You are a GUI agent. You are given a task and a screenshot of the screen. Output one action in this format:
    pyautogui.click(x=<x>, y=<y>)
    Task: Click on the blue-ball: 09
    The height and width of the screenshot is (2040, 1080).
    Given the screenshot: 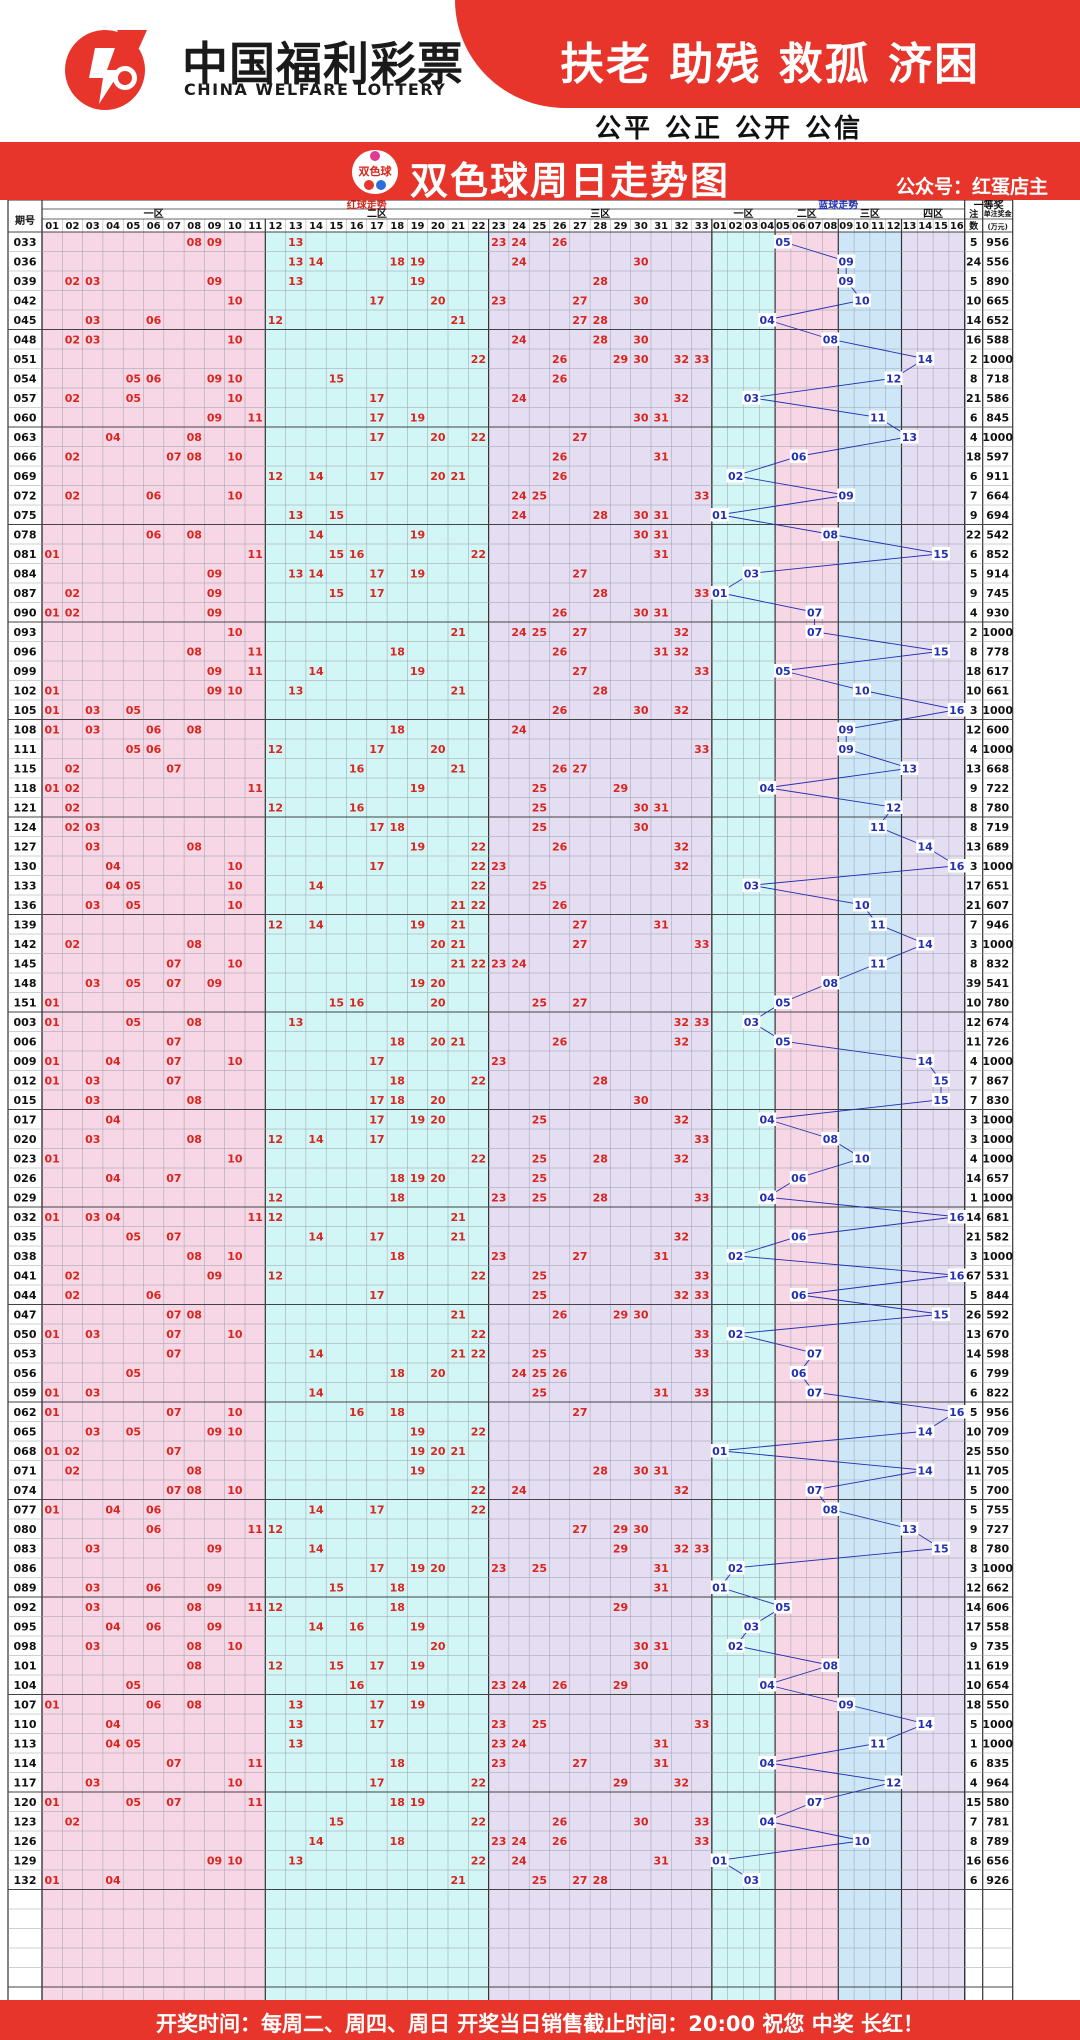 What is the action you would take?
    pyautogui.click(x=846, y=749)
    